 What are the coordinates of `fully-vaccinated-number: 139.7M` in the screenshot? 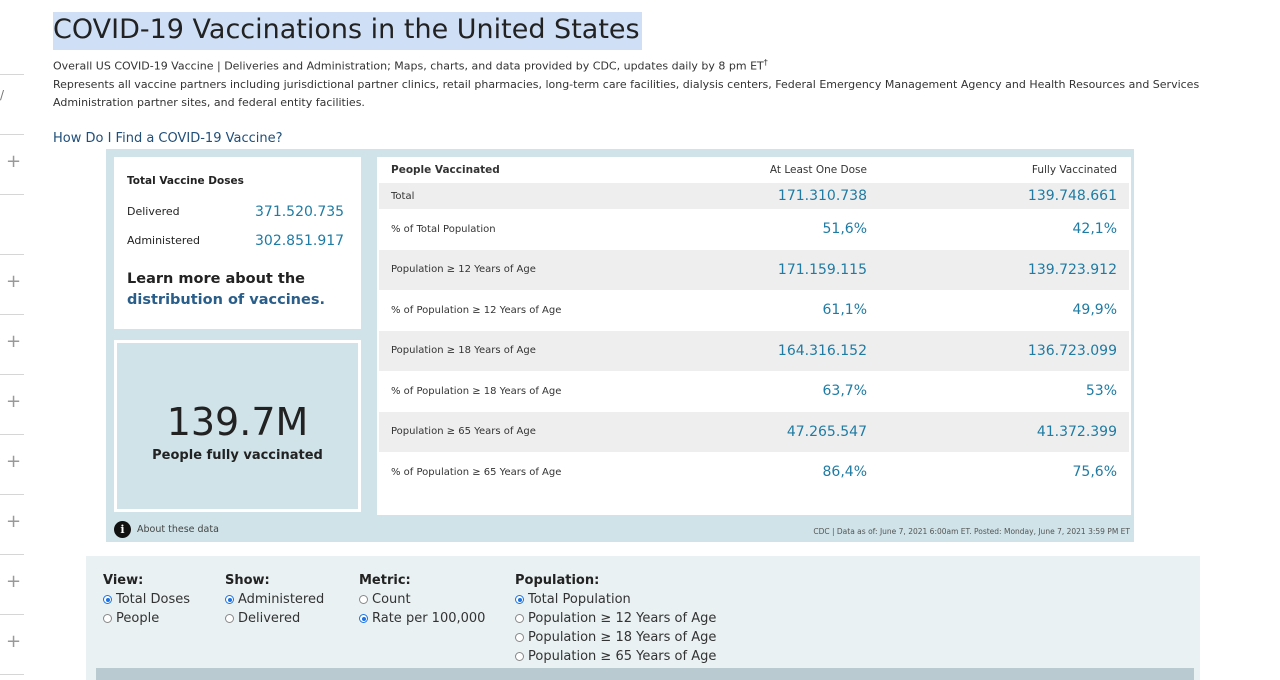 It's located at (237, 422).